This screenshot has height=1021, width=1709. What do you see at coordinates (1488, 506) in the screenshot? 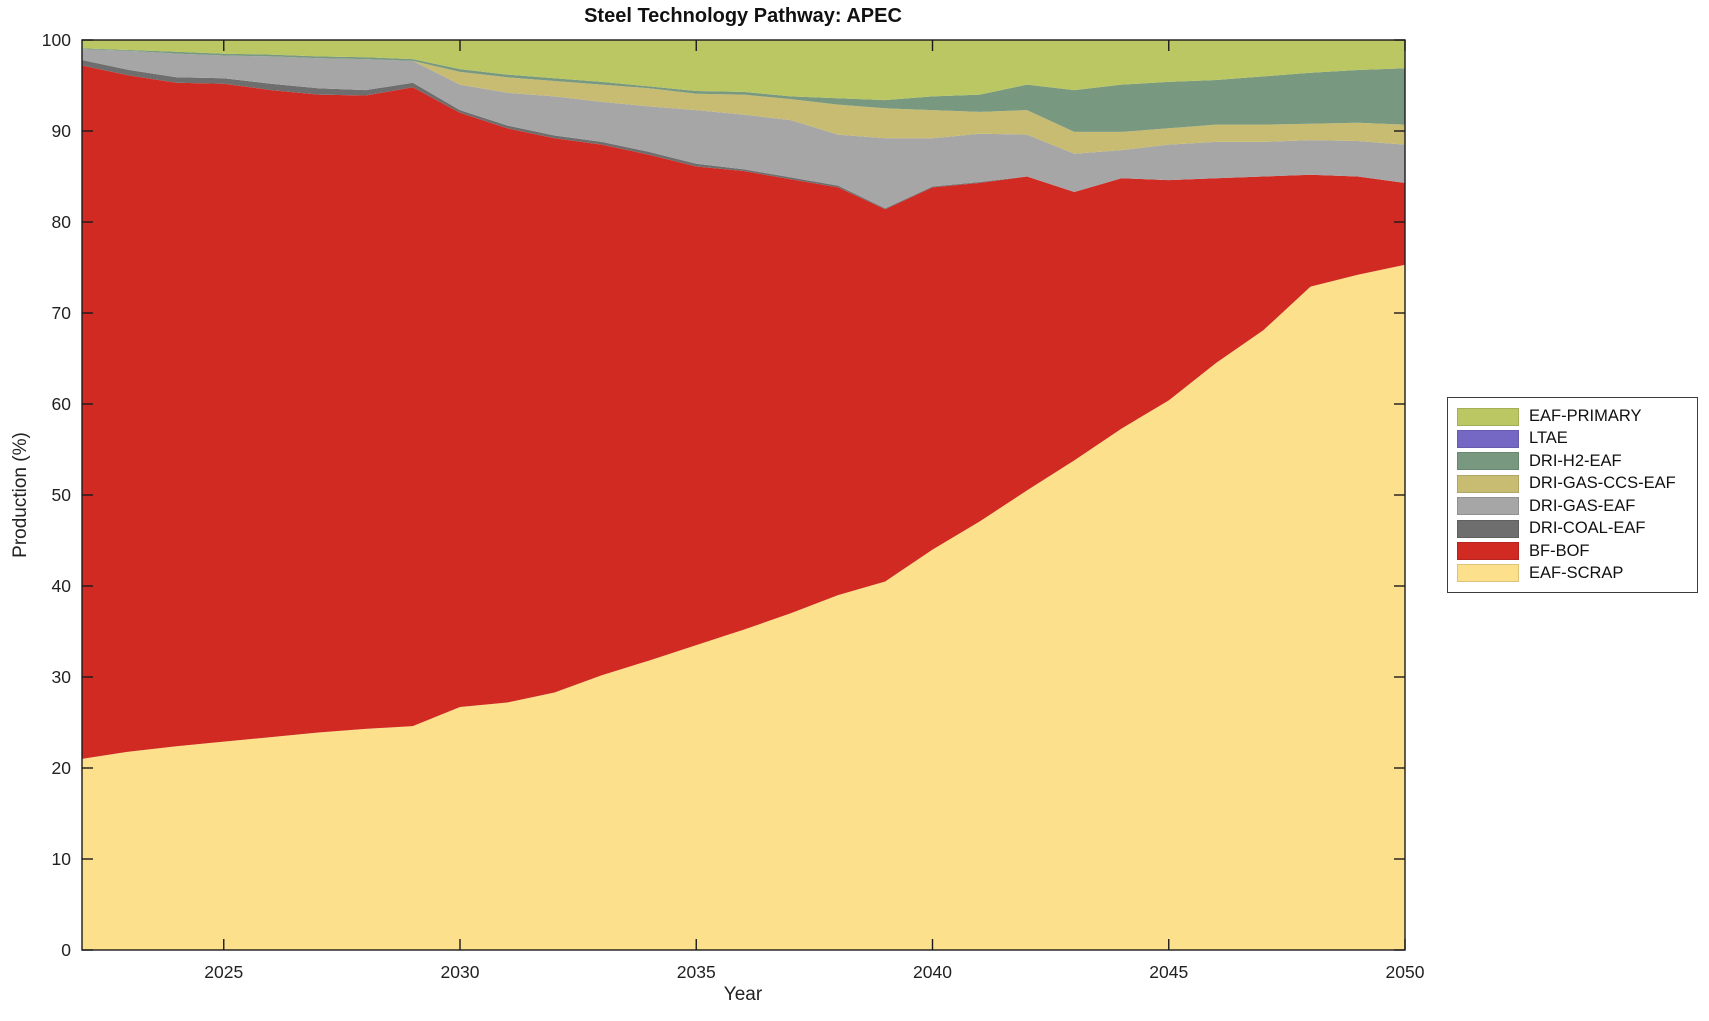
I see `legend-swatch-dri-gas-eaf` at bounding box center [1488, 506].